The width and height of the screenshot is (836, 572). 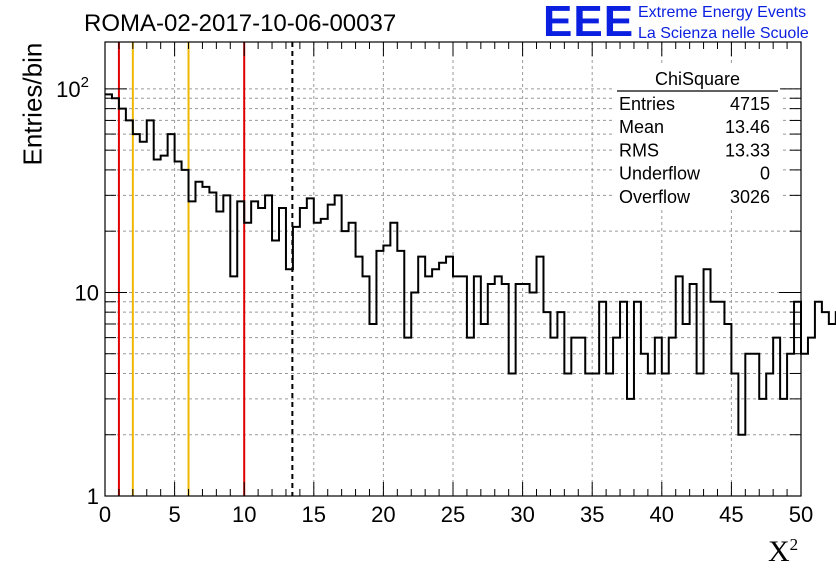 I want to click on x-tick-label: 0, so click(x=105, y=514).